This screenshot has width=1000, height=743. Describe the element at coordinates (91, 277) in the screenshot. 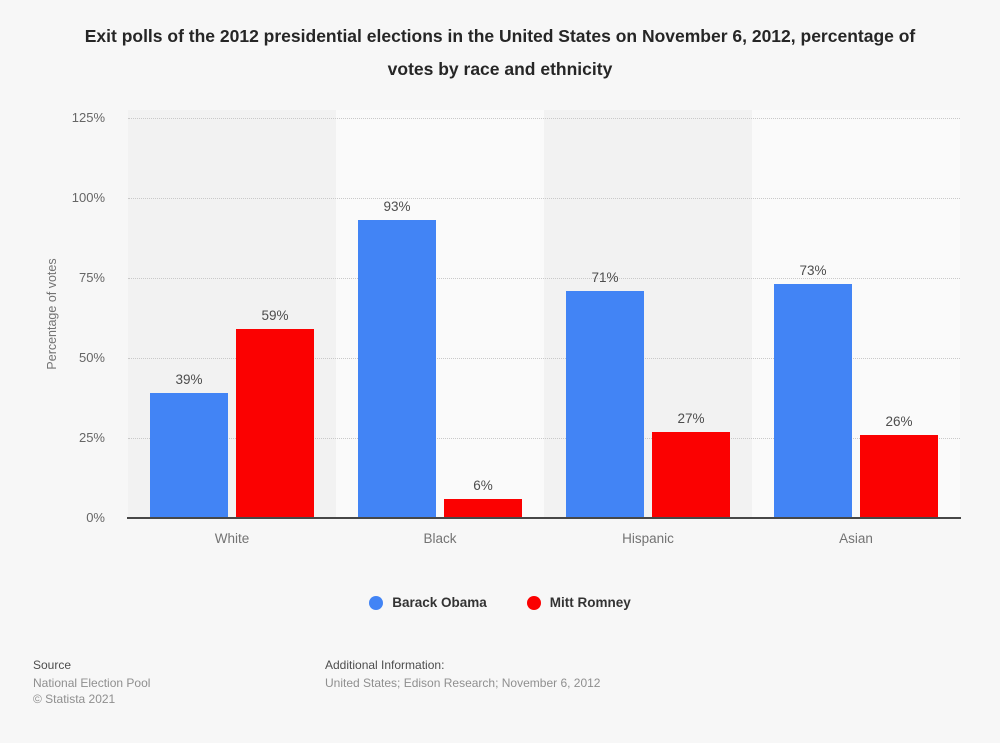

I see `y-tick-label-75: 75%` at that location.